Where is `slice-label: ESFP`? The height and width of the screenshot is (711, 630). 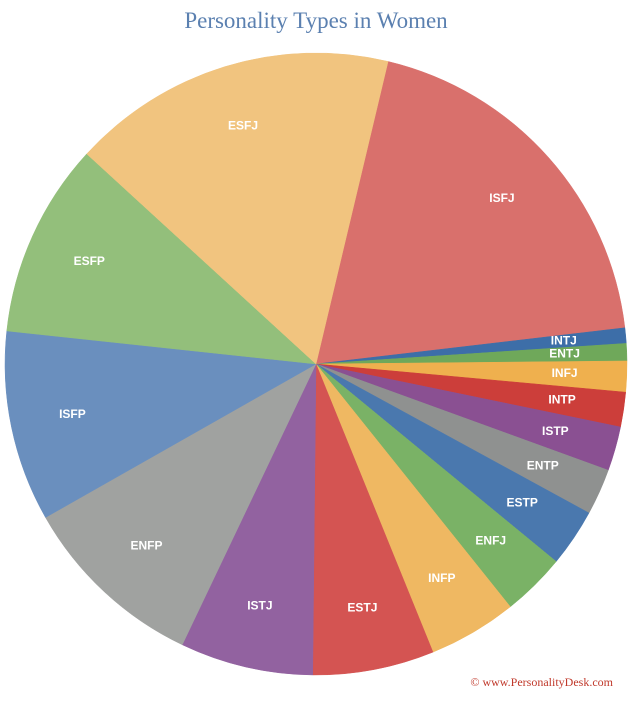 slice-label: ESFP is located at coordinates (89, 261).